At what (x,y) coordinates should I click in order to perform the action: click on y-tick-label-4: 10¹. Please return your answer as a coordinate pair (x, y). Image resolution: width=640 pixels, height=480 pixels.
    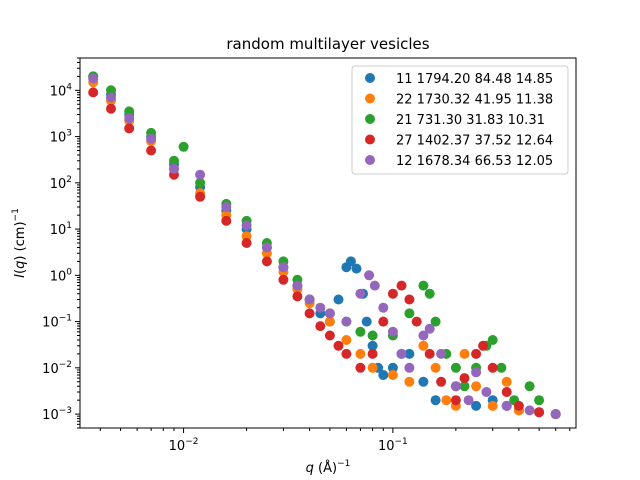
    Looking at the image, I should click on (61, 229).